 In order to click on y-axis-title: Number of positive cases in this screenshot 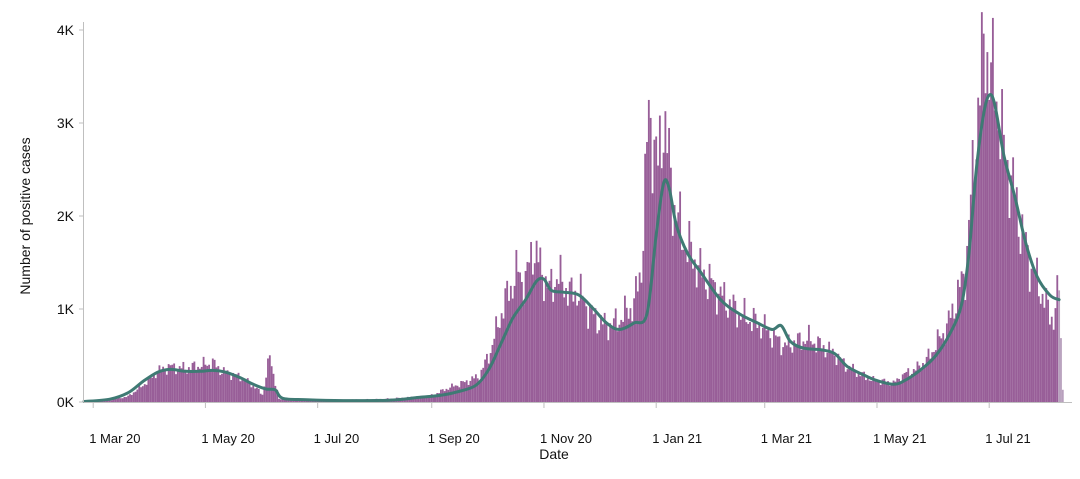, I will do `click(25, 215)`.